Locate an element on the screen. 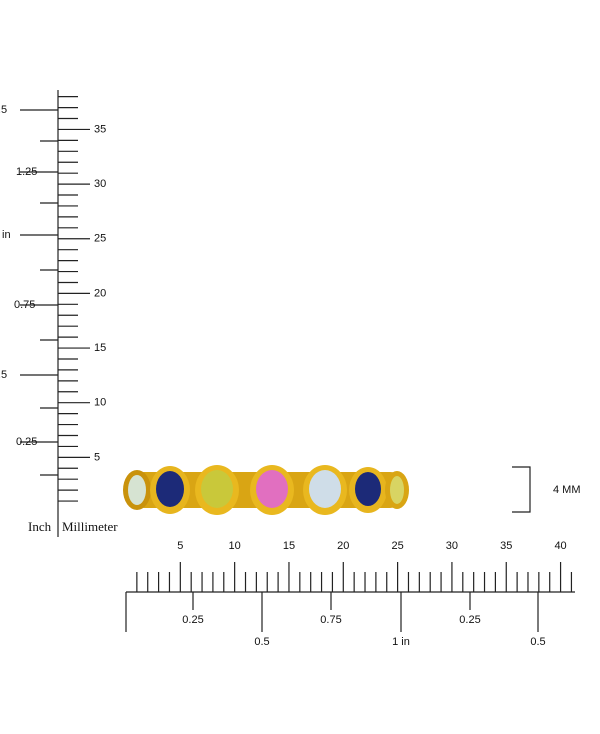  ring is located at coordinates (266, 490).